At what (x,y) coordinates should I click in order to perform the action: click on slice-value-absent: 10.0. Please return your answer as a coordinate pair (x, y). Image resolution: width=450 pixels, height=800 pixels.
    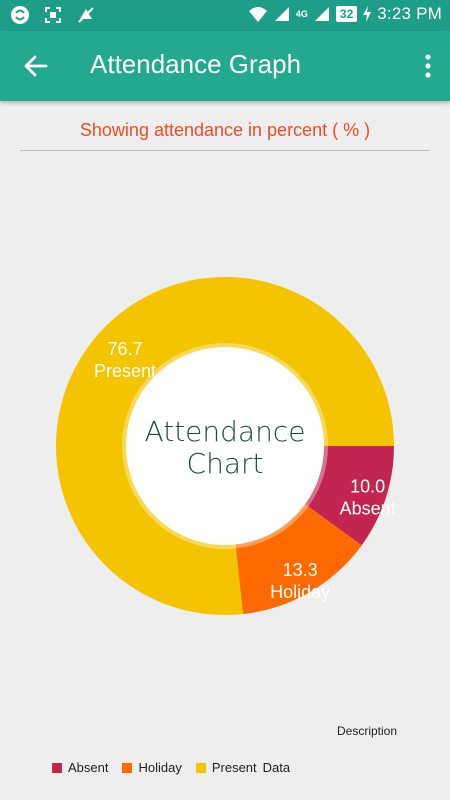
    Looking at the image, I should click on (367, 486).